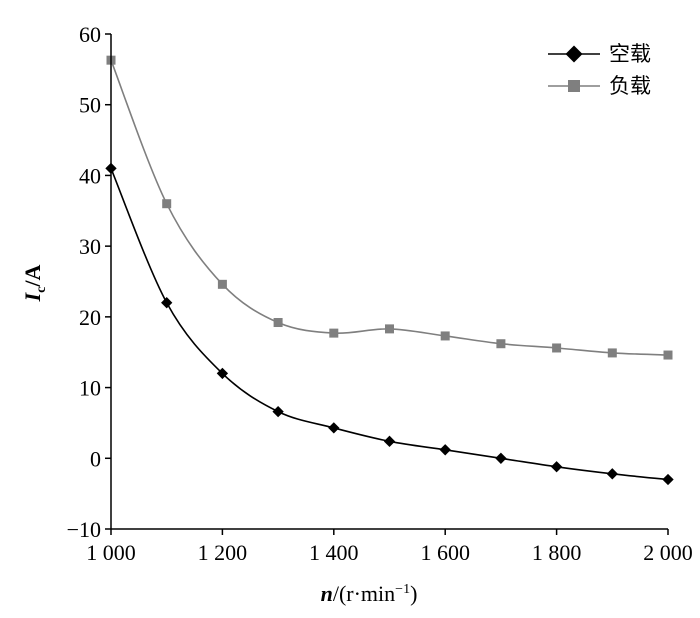 The width and height of the screenshot is (700, 618). What do you see at coordinates (90, 34) in the screenshot?
I see `y-tick-label: 60` at bounding box center [90, 34].